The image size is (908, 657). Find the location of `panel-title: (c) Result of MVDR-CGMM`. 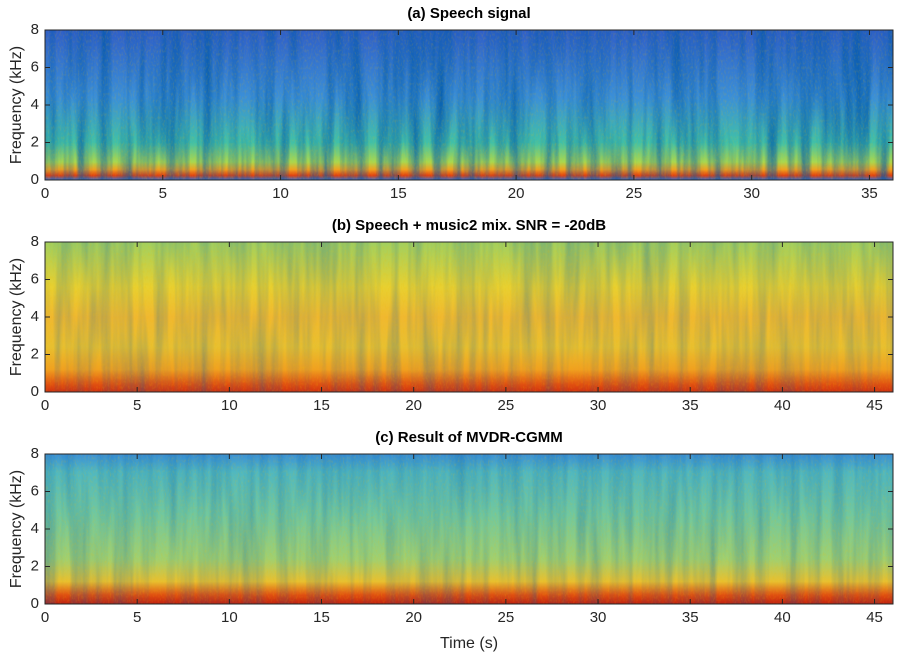

panel-title: (c) Result of MVDR-CGMM is located at coordinates (469, 437).